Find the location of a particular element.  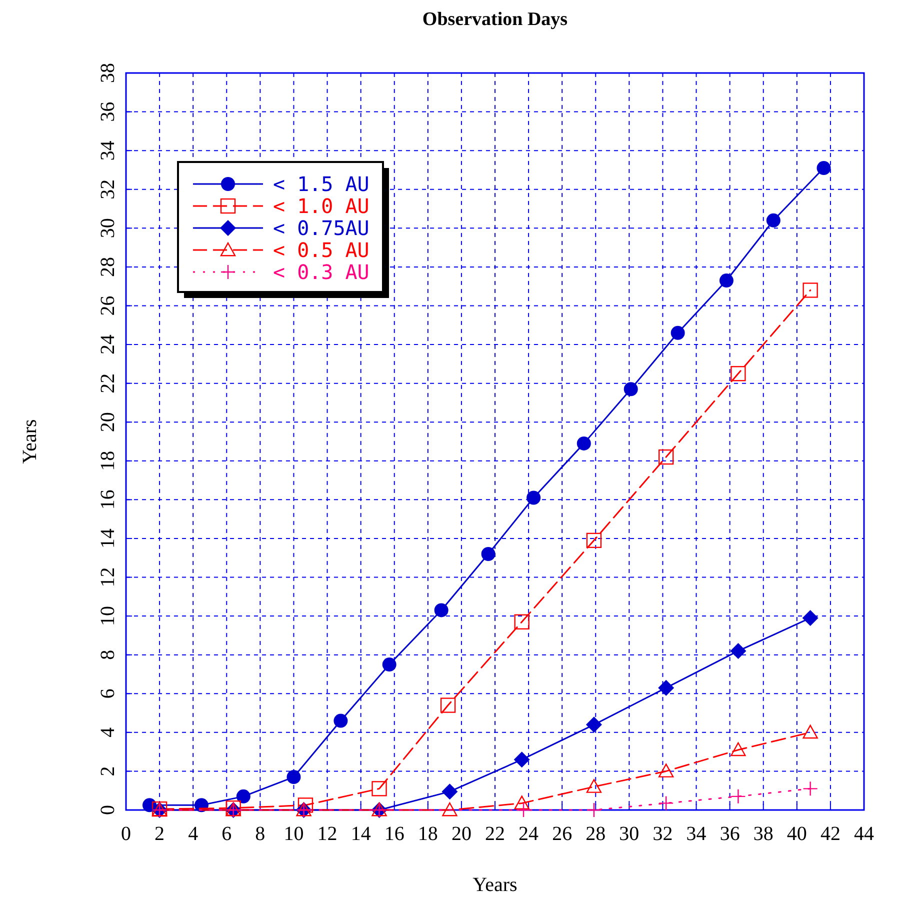

x-tick-label: 30 is located at coordinates (629, 834).